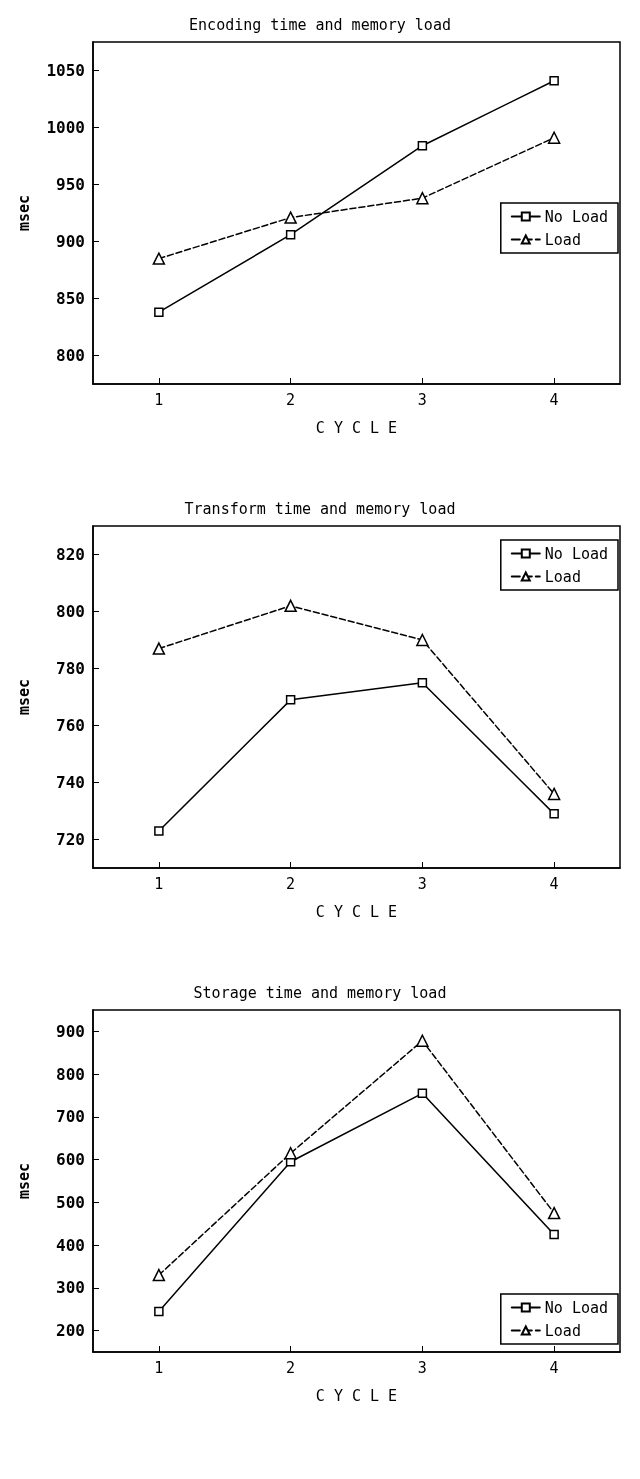 The width and height of the screenshot is (640, 1479). I want to click on chart-title: Storage time and memory load, so click(320, 992).